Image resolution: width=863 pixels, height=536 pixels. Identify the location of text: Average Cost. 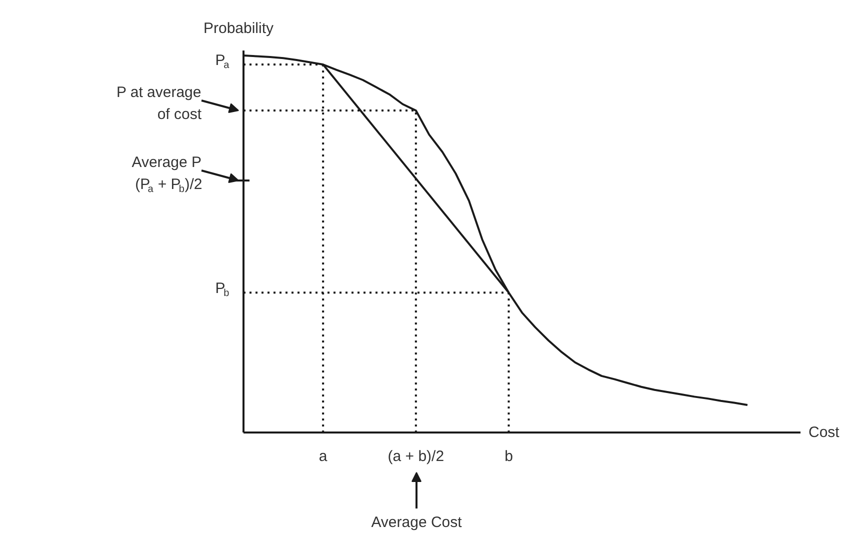
(417, 522).